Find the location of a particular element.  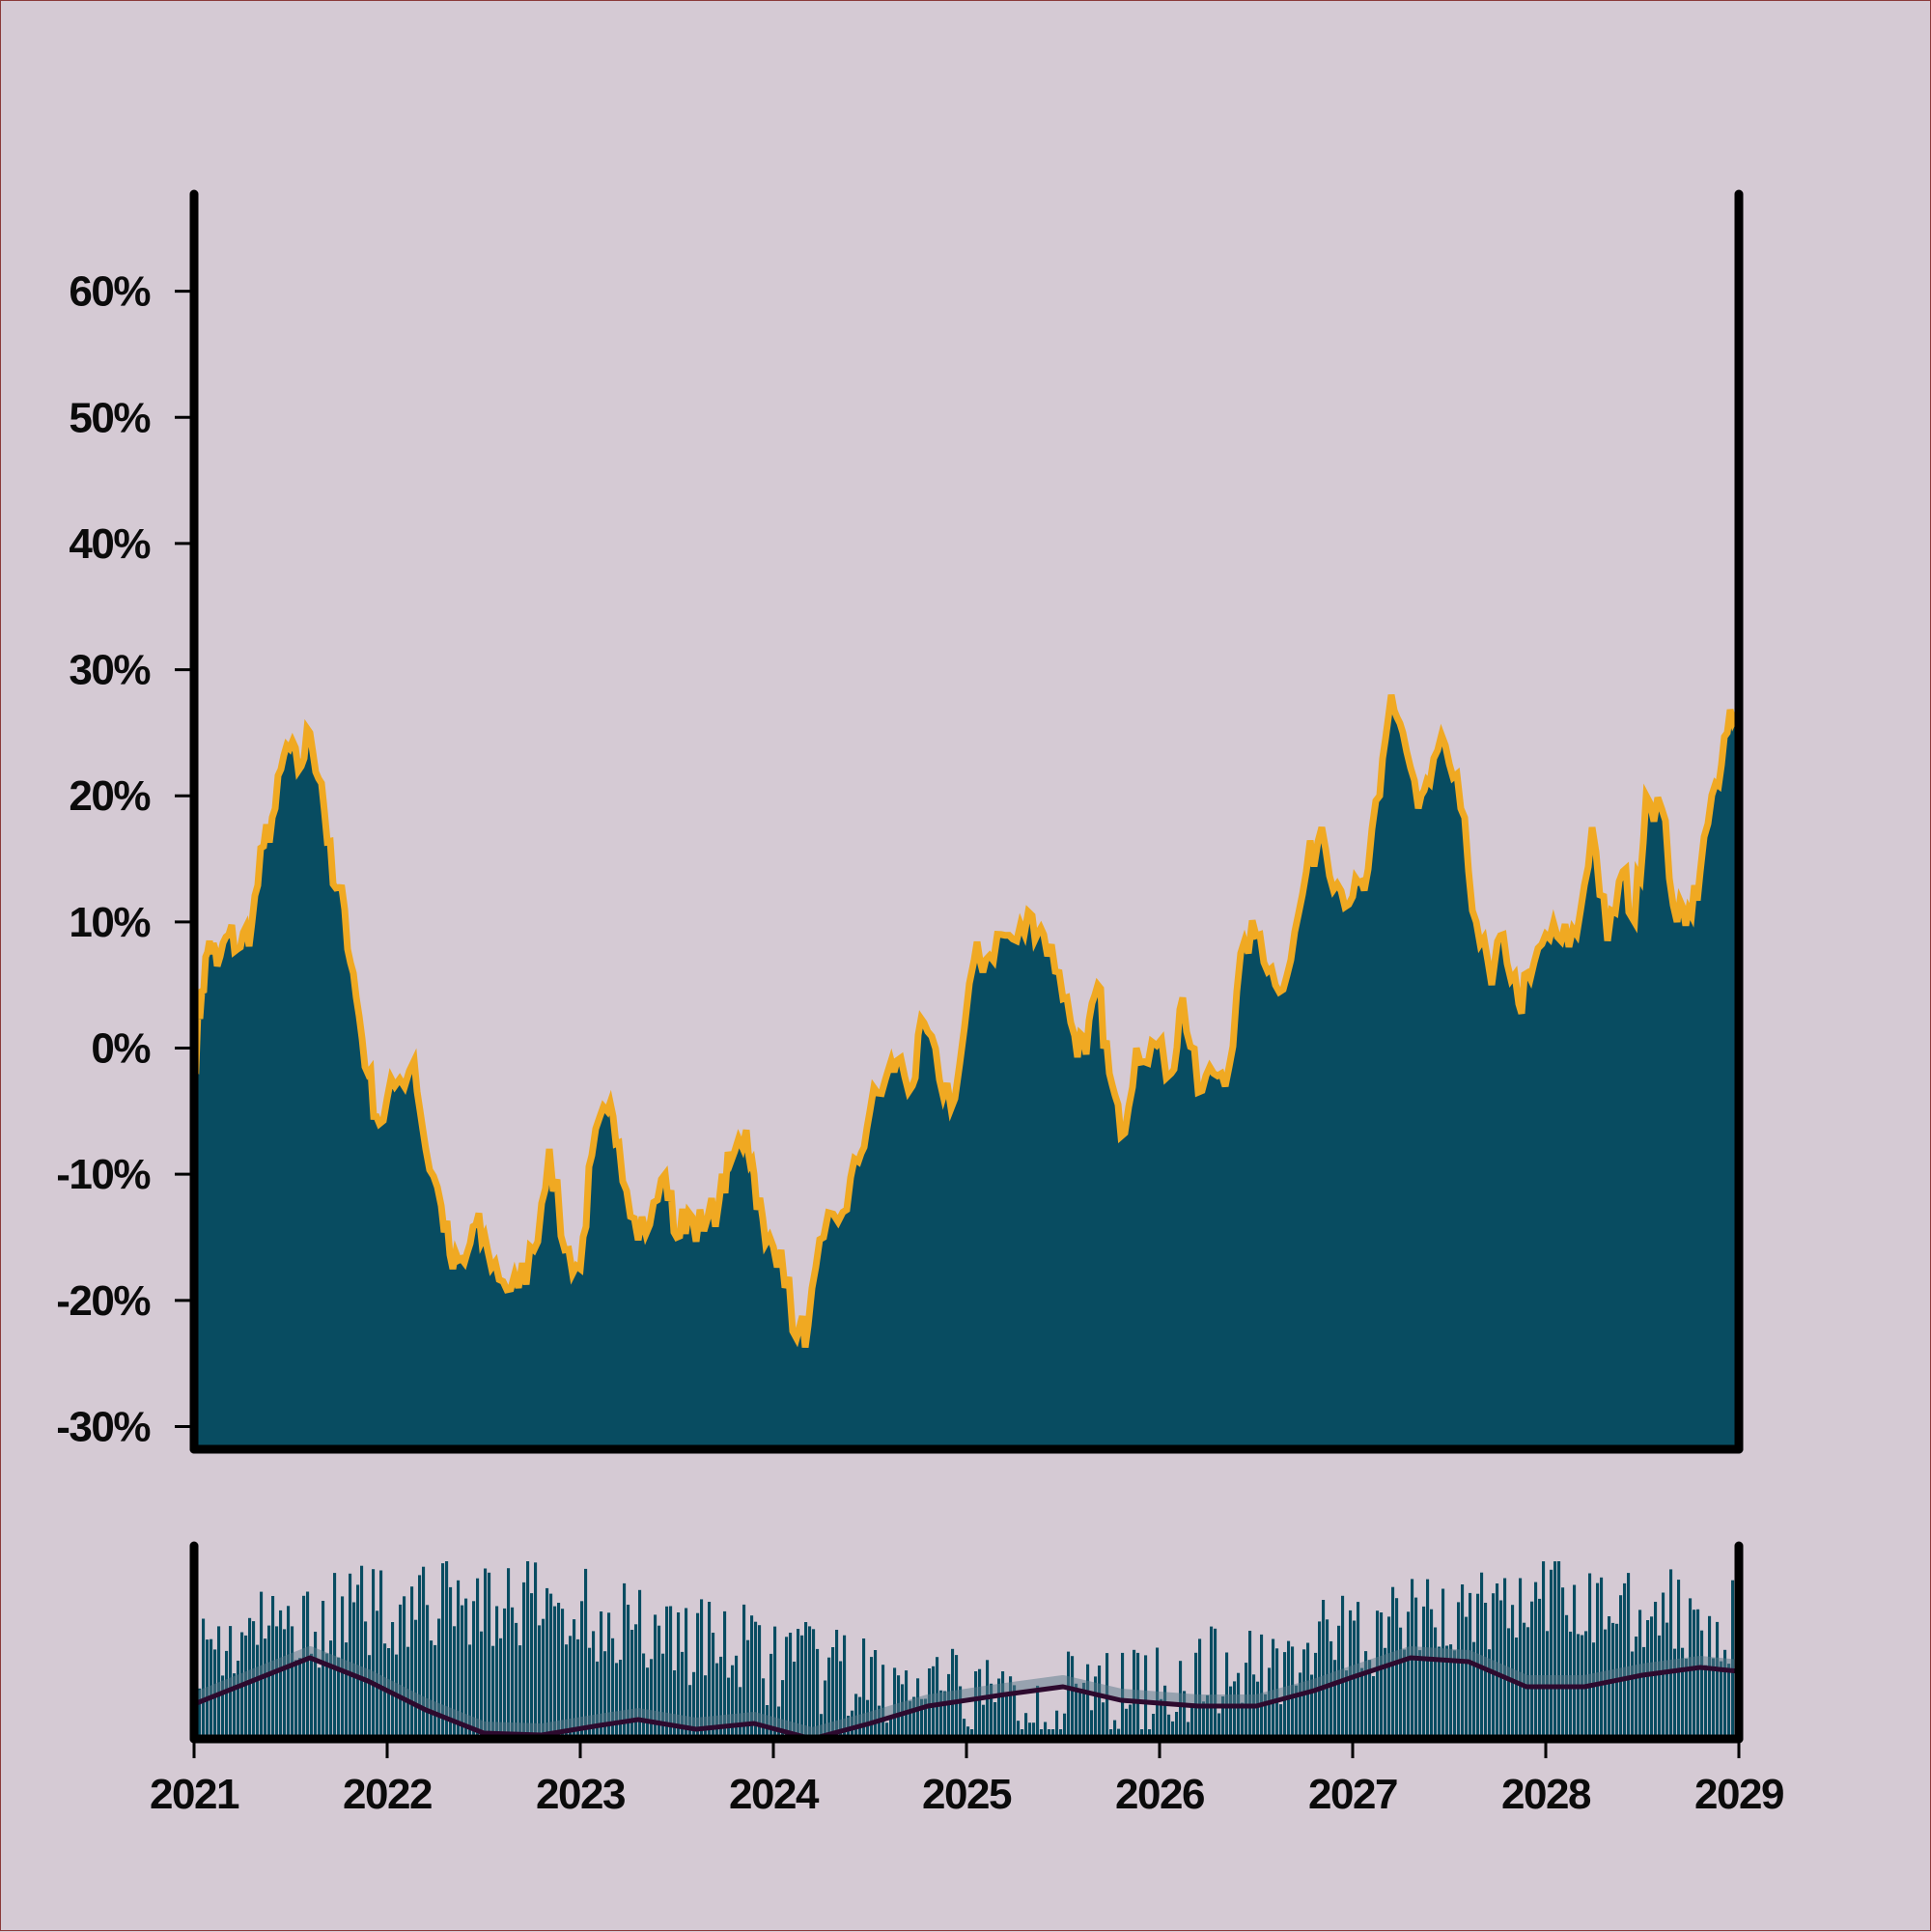

volume-smooth-line is located at coordinates (966, 1699).